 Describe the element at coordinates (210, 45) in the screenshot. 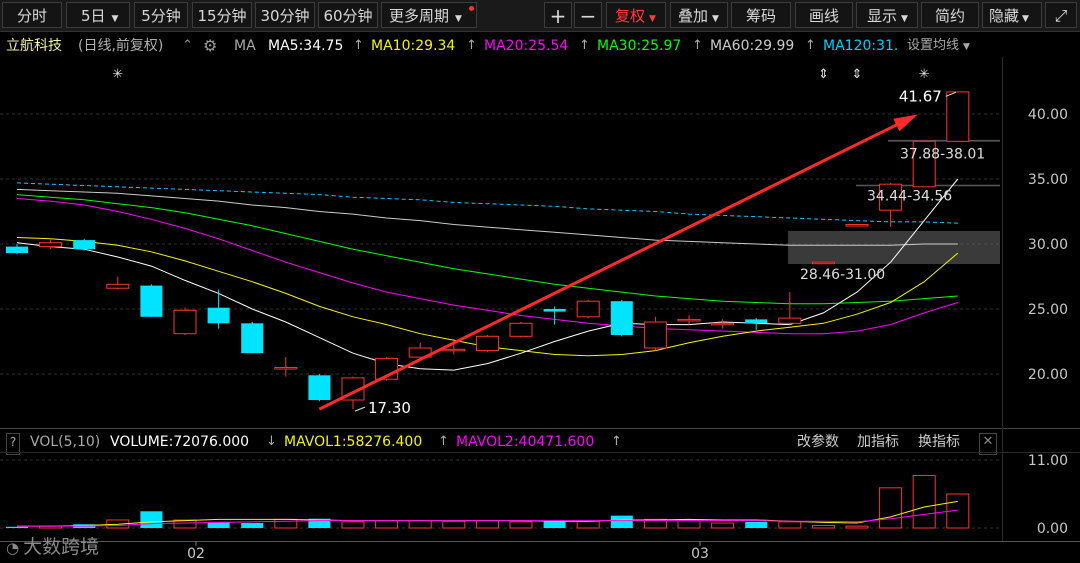

I see `gear-icon: ⚙` at that location.